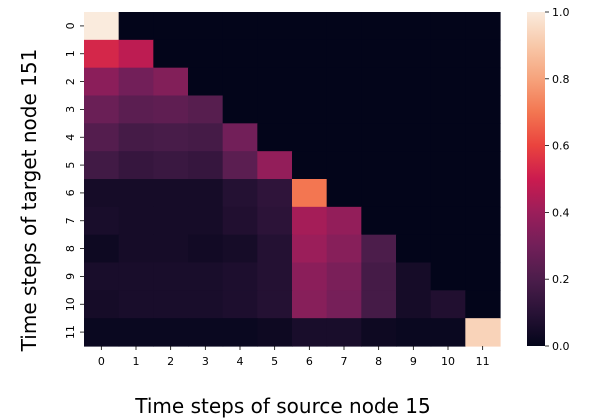 Image resolution: width=591 pixels, height=420 pixels. I want to click on x-tick-label: 8, so click(378, 361).